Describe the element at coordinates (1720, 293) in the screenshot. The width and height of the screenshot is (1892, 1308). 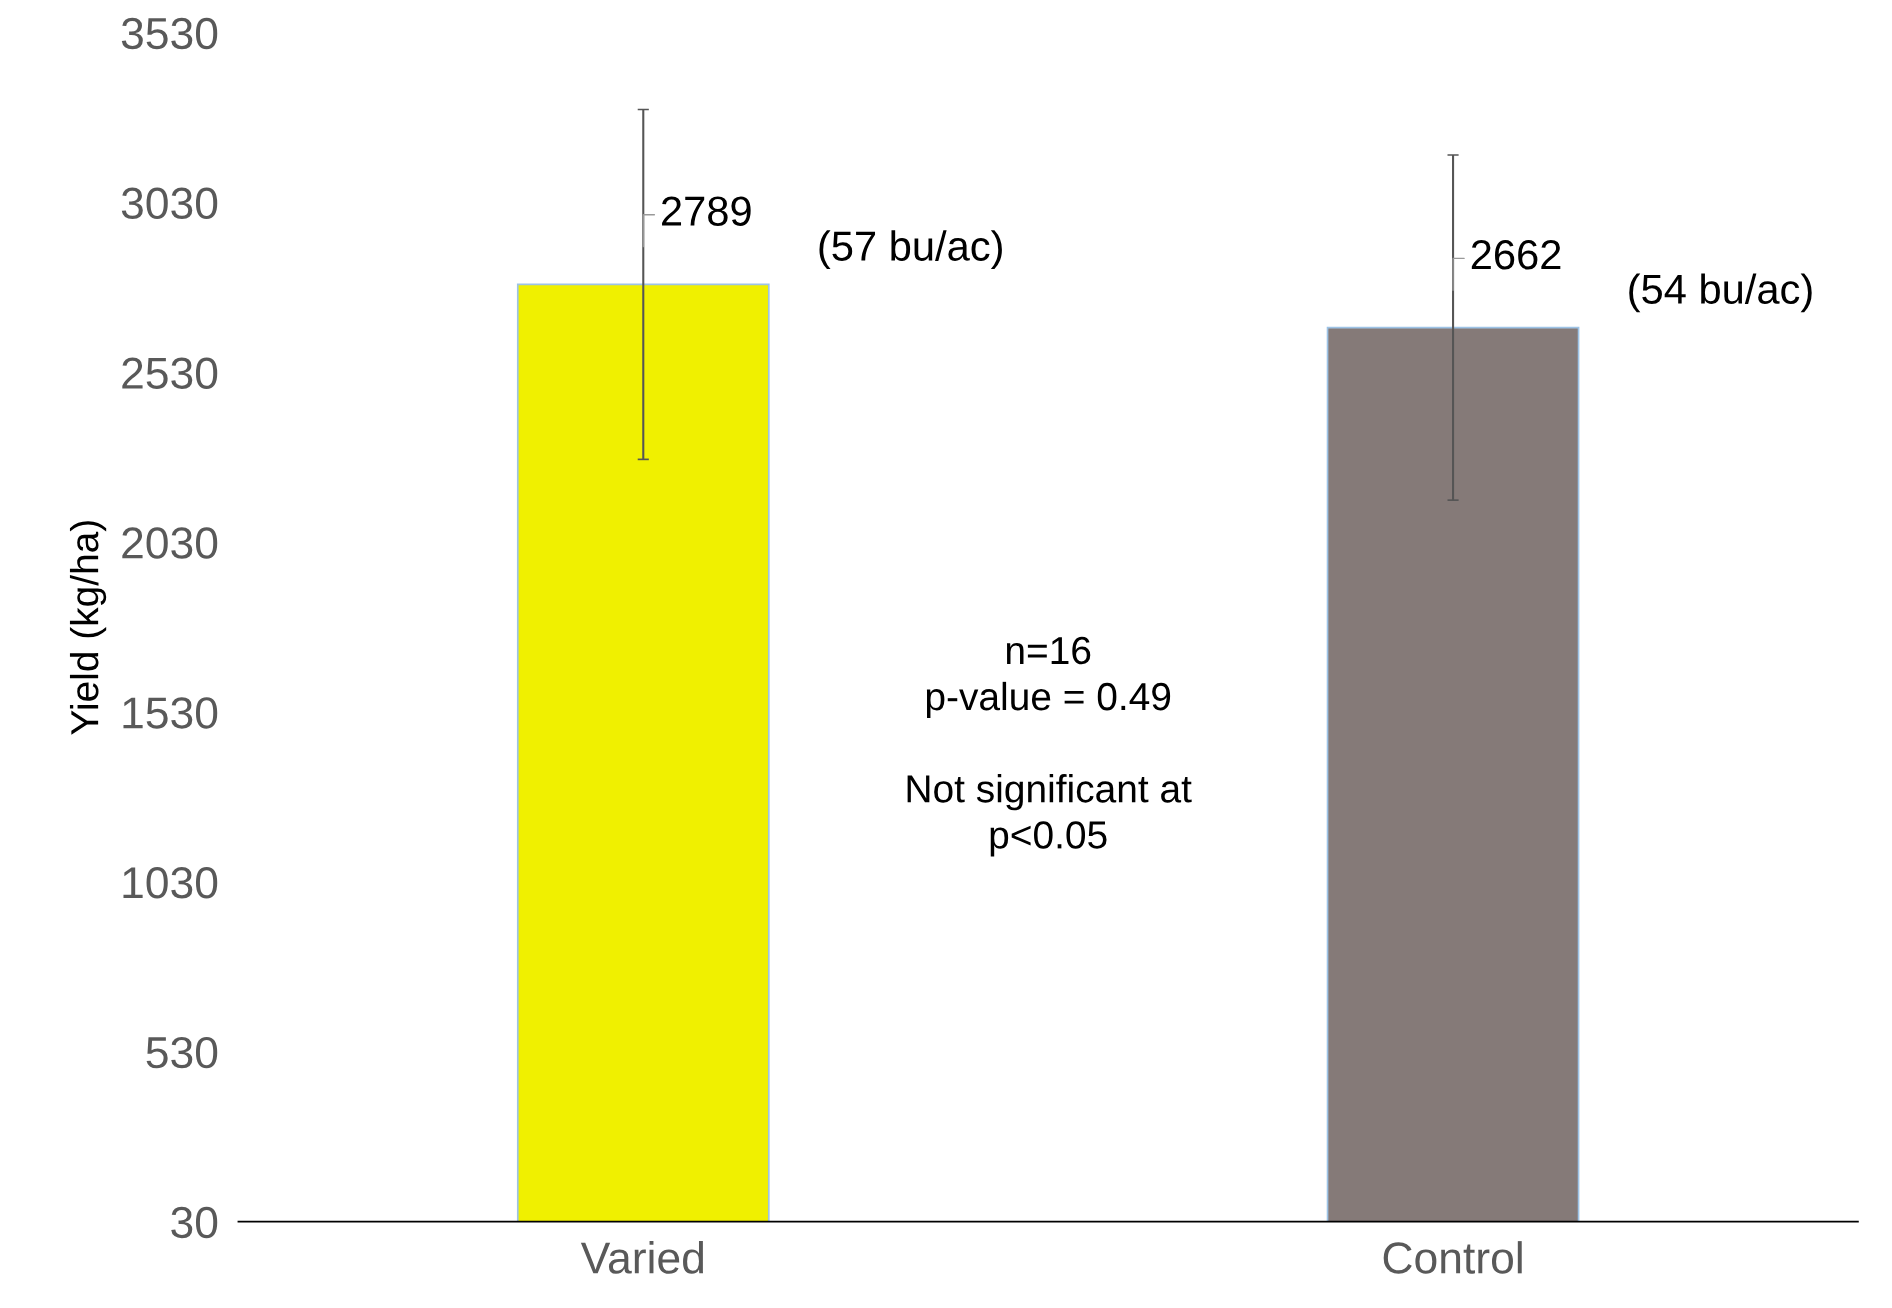
I see `annotation: (54 bu/ac)` at that location.